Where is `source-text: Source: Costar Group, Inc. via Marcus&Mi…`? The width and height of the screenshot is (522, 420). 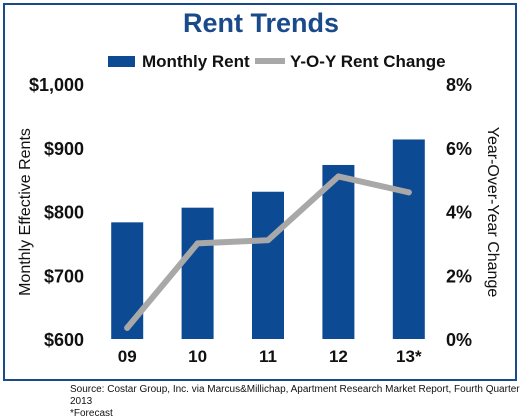
source-text: Source: Costar Group, Inc. via Marcus&Mi… is located at coordinates (295, 395).